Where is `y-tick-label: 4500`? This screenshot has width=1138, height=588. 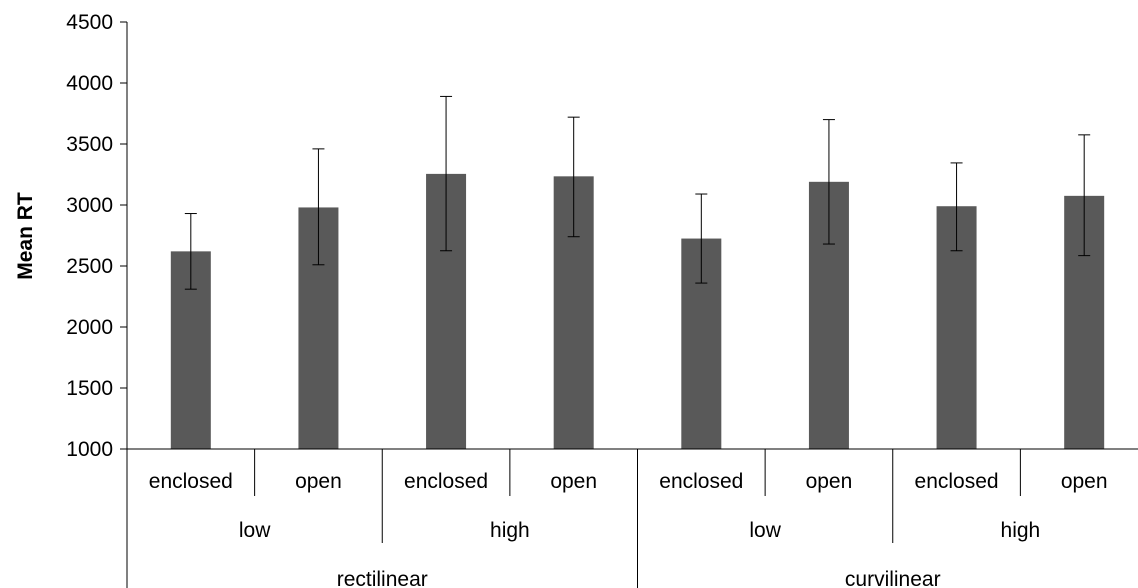 y-tick-label: 4500 is located at coordinates (89, 22).